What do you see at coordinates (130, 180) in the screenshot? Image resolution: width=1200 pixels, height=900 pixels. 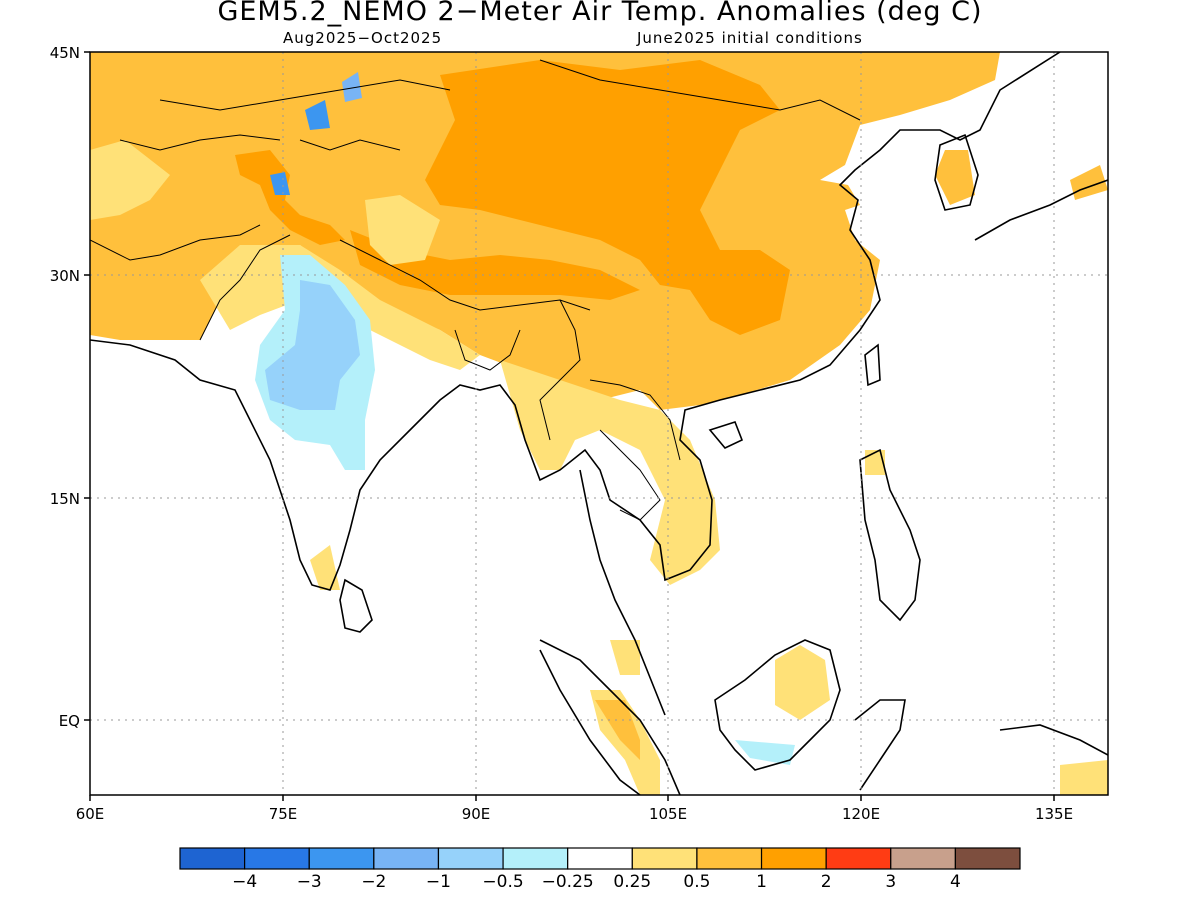 I see `anomaly-region-pale-yellow-west` at bounding box center [130, 180].